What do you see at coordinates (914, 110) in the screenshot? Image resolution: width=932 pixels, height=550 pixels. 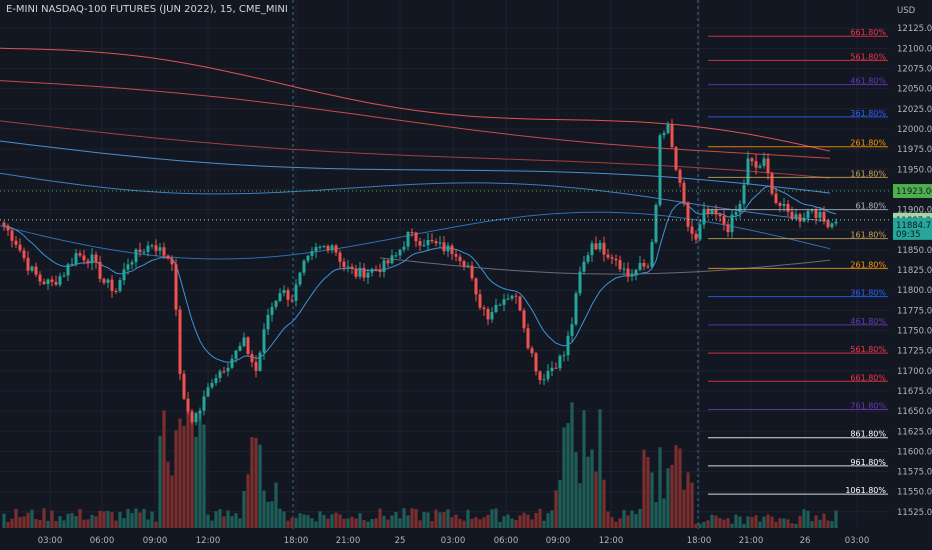 I see `y-tick-label: 12025.00` at bounding box center [914, 110].